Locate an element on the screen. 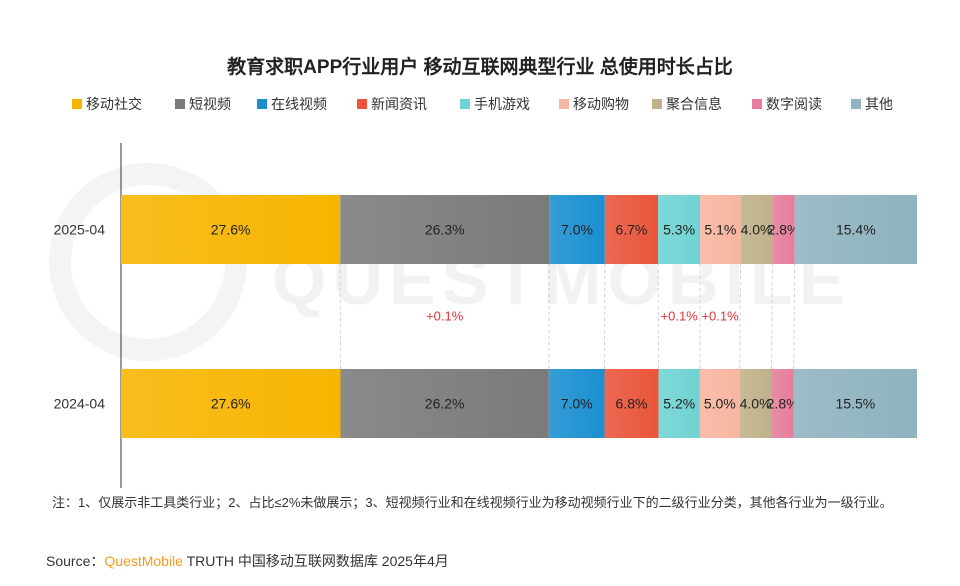 This screenshot has width=960, height=586. legend-label: 在线视频 is located at coordinates (299, 104).